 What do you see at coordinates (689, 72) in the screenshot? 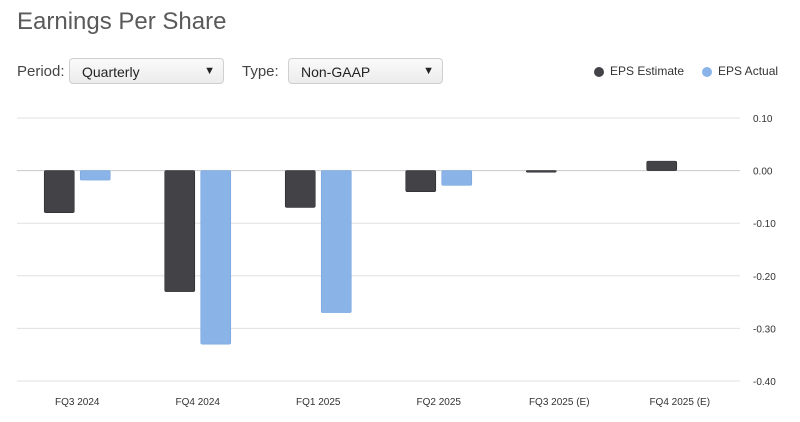
I see `chart-legend: EPS Estimate EPS Actual` at bounding box center [689, 72].